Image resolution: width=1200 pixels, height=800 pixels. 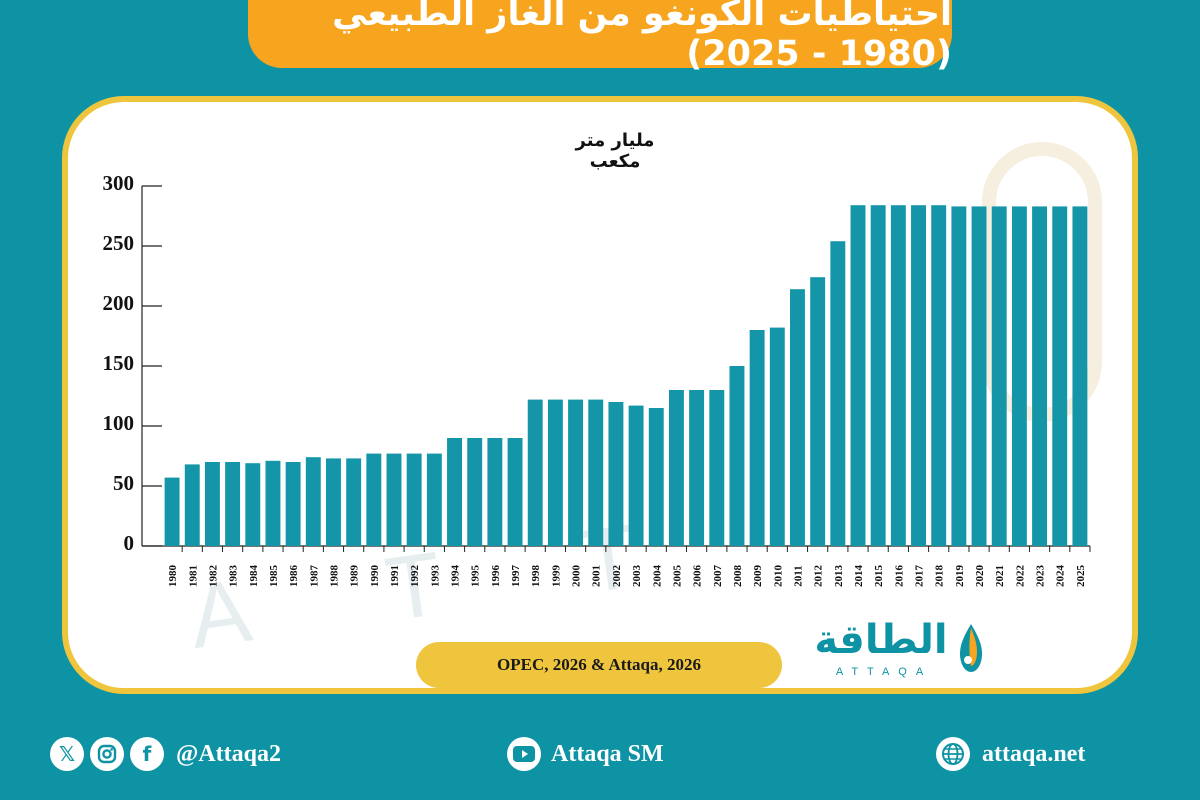 What do you see at coordinates (395, 576) in the screenshot?
I see `x-tick-label: 1991` at bounding box center [395, 576].